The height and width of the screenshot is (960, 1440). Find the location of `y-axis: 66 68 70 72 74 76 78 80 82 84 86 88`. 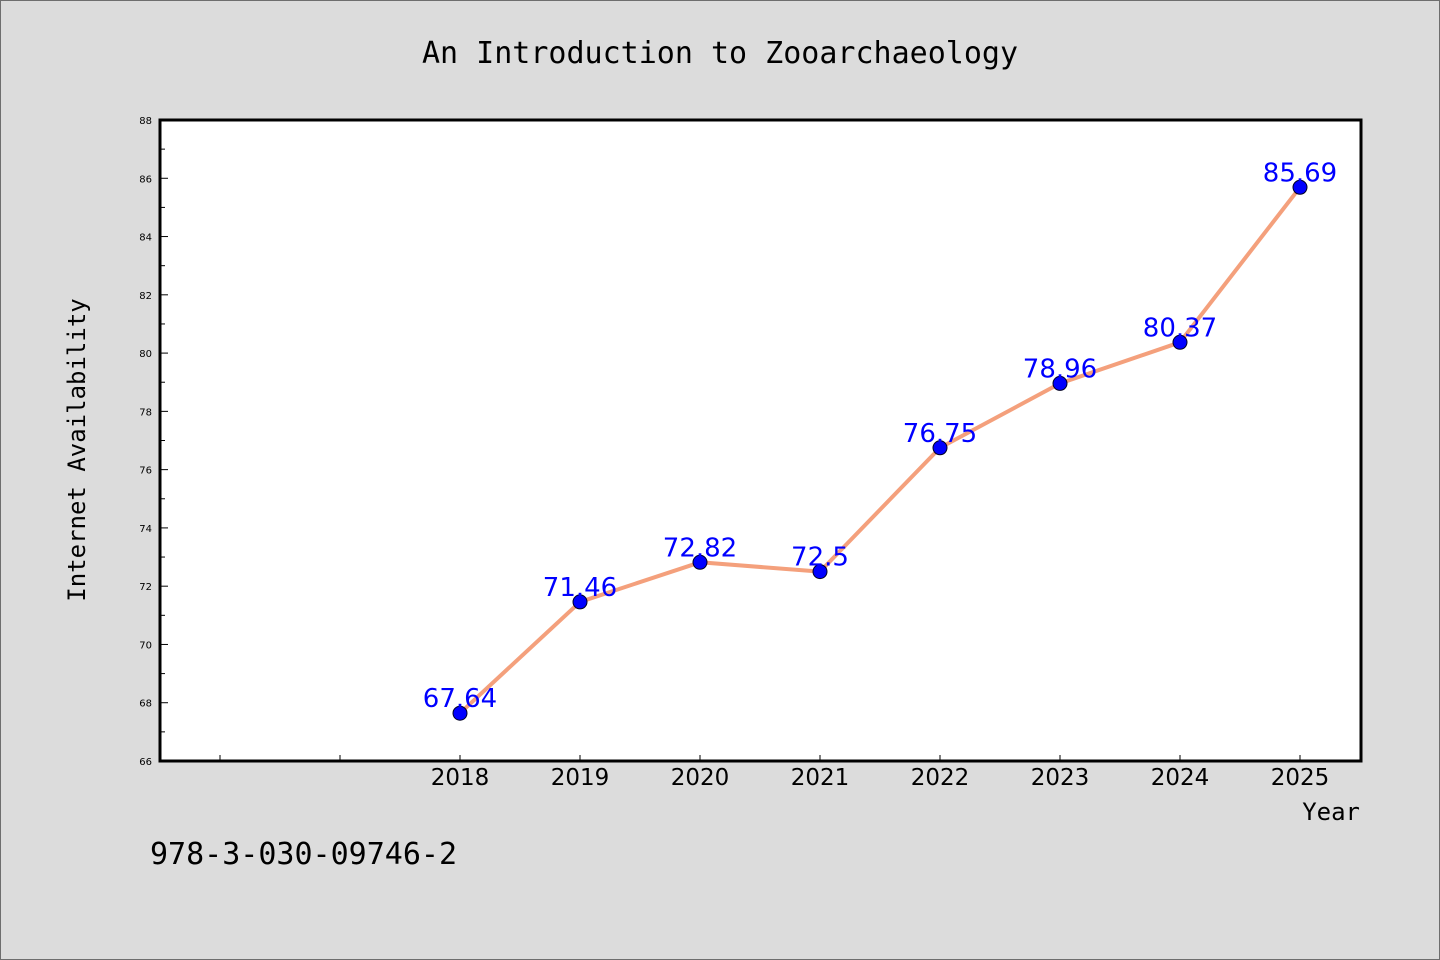

y-axis: 66 68 70 72 74 76 78 80 82 84 86 88 is located at coordinates (153, 442).